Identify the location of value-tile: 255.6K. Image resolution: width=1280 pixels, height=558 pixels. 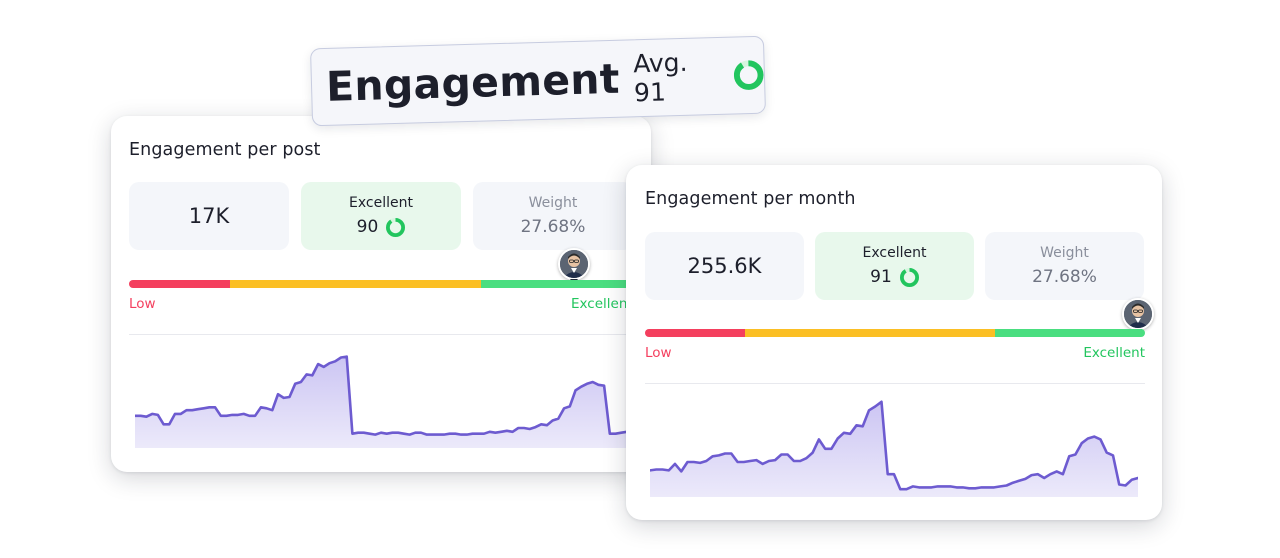
(724, 266).